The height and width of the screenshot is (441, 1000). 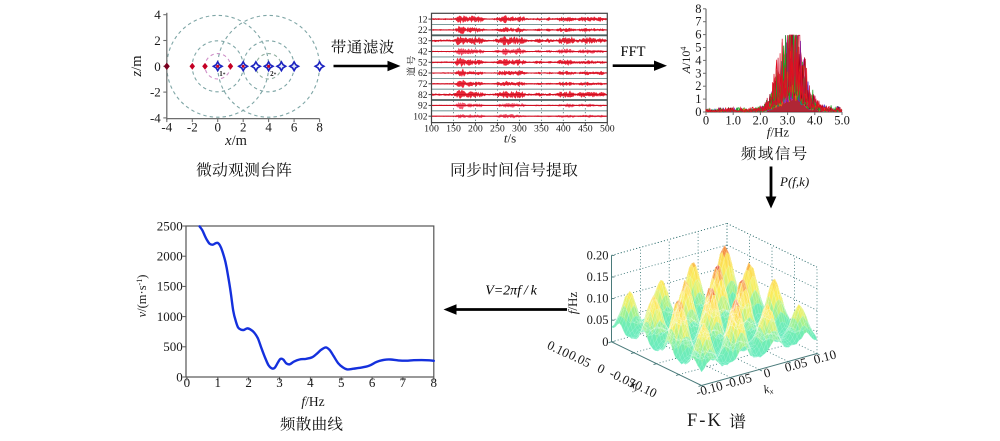 What do you see at coordinates (170, 316) in the screenshot?
I see `svg-text: 1000` at bounding box center [170, 316].